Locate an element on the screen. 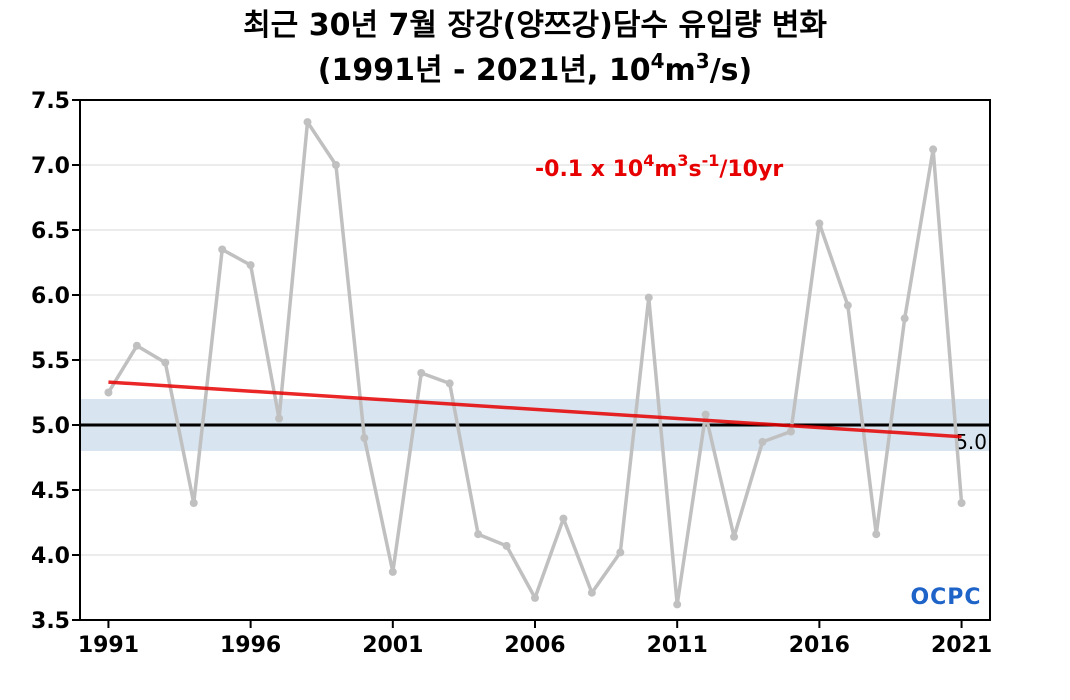 The height and width of the screenshot is (700, 1070). x-tick-label: 2001 is located at coordinates (392, 645).